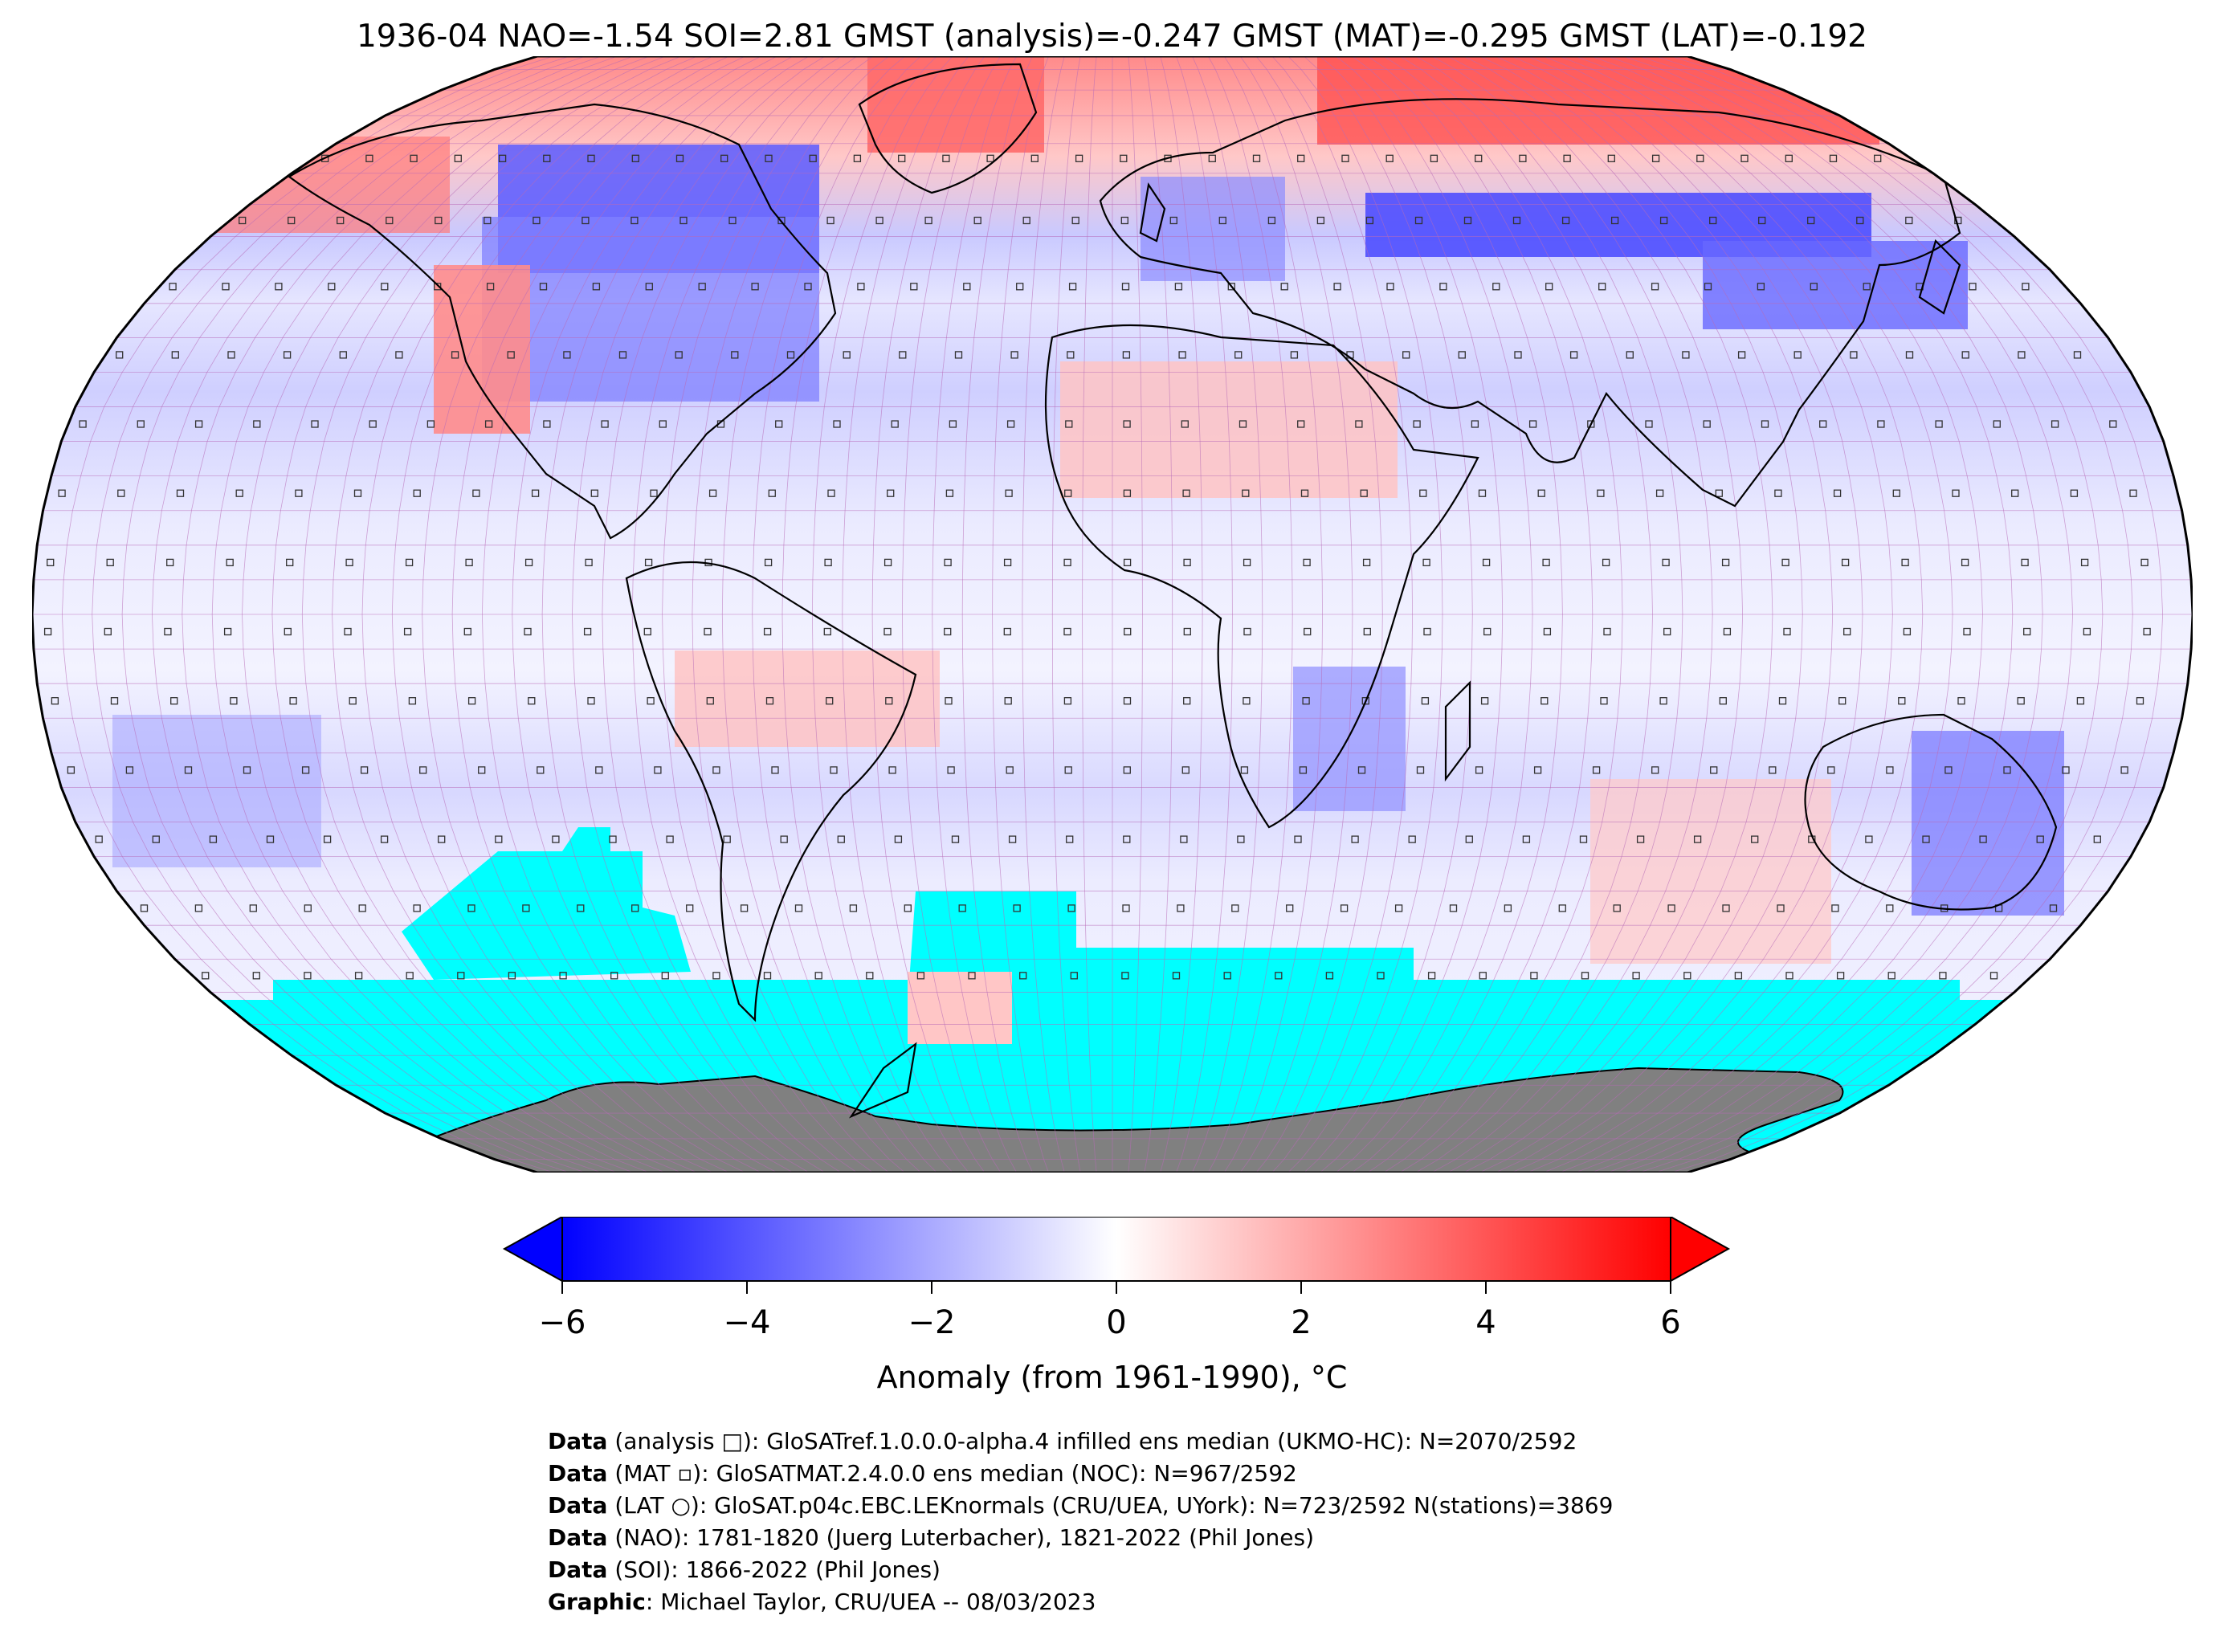  I want to click on coastline-south-america, so click(771, 791).